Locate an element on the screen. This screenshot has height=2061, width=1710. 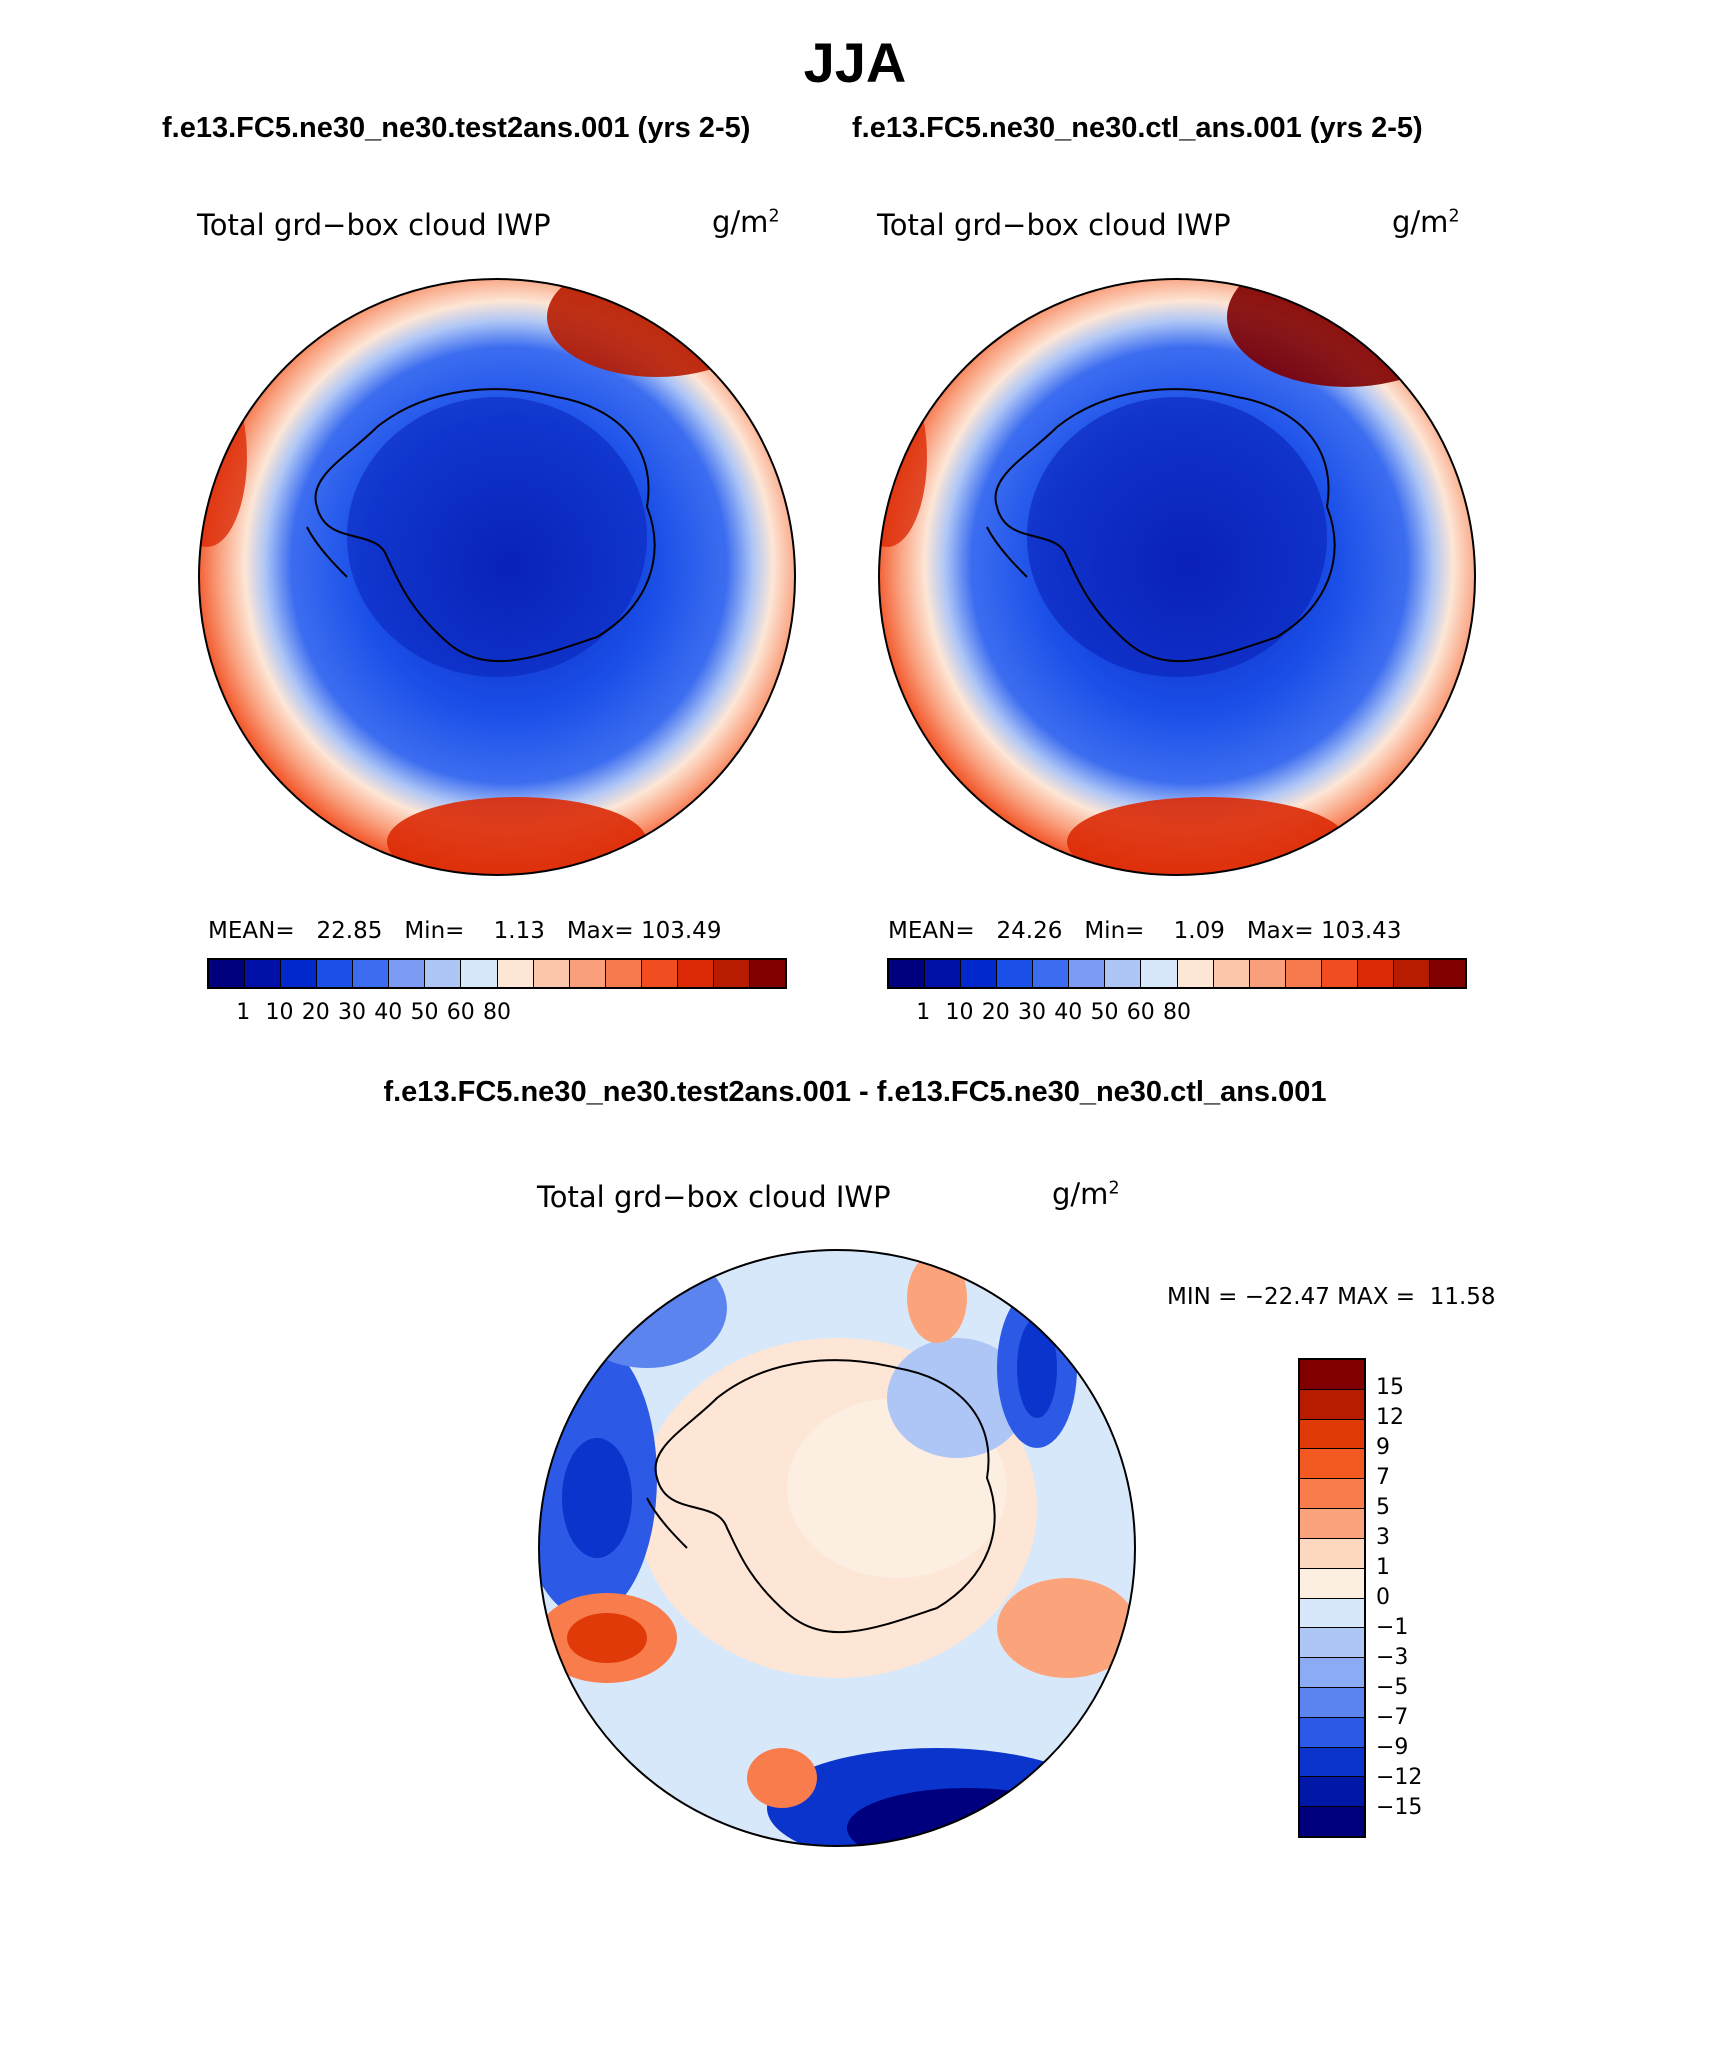
diff-colorbar-tick-label: 5 is located at coordinates (1383, 1507).